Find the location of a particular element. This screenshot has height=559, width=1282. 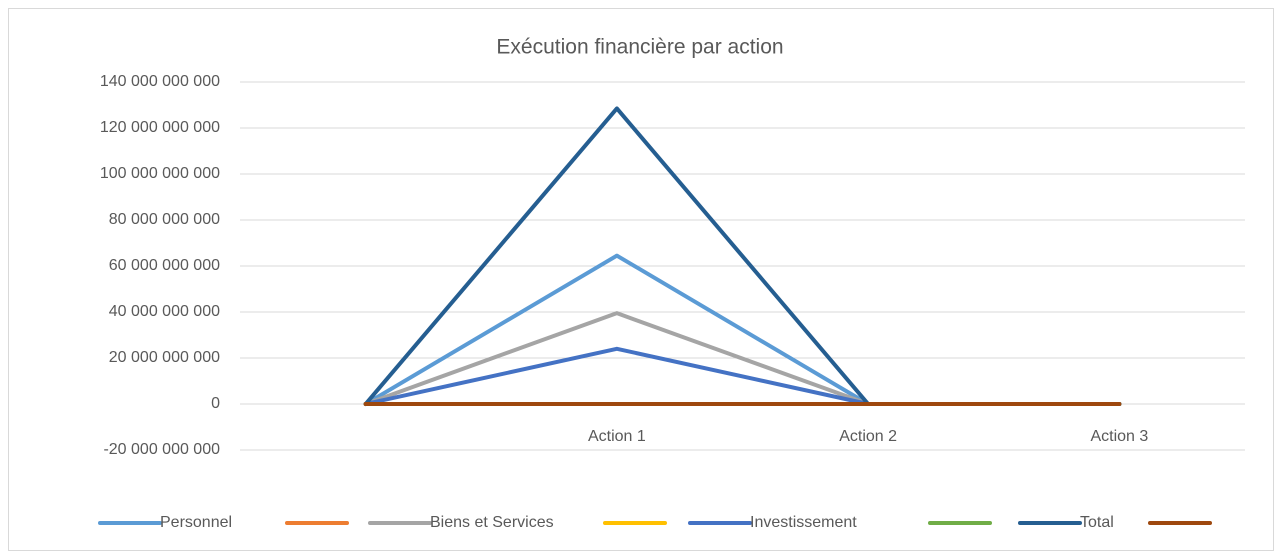

y-tick-label: 0 is located at coordinates (215, 403).